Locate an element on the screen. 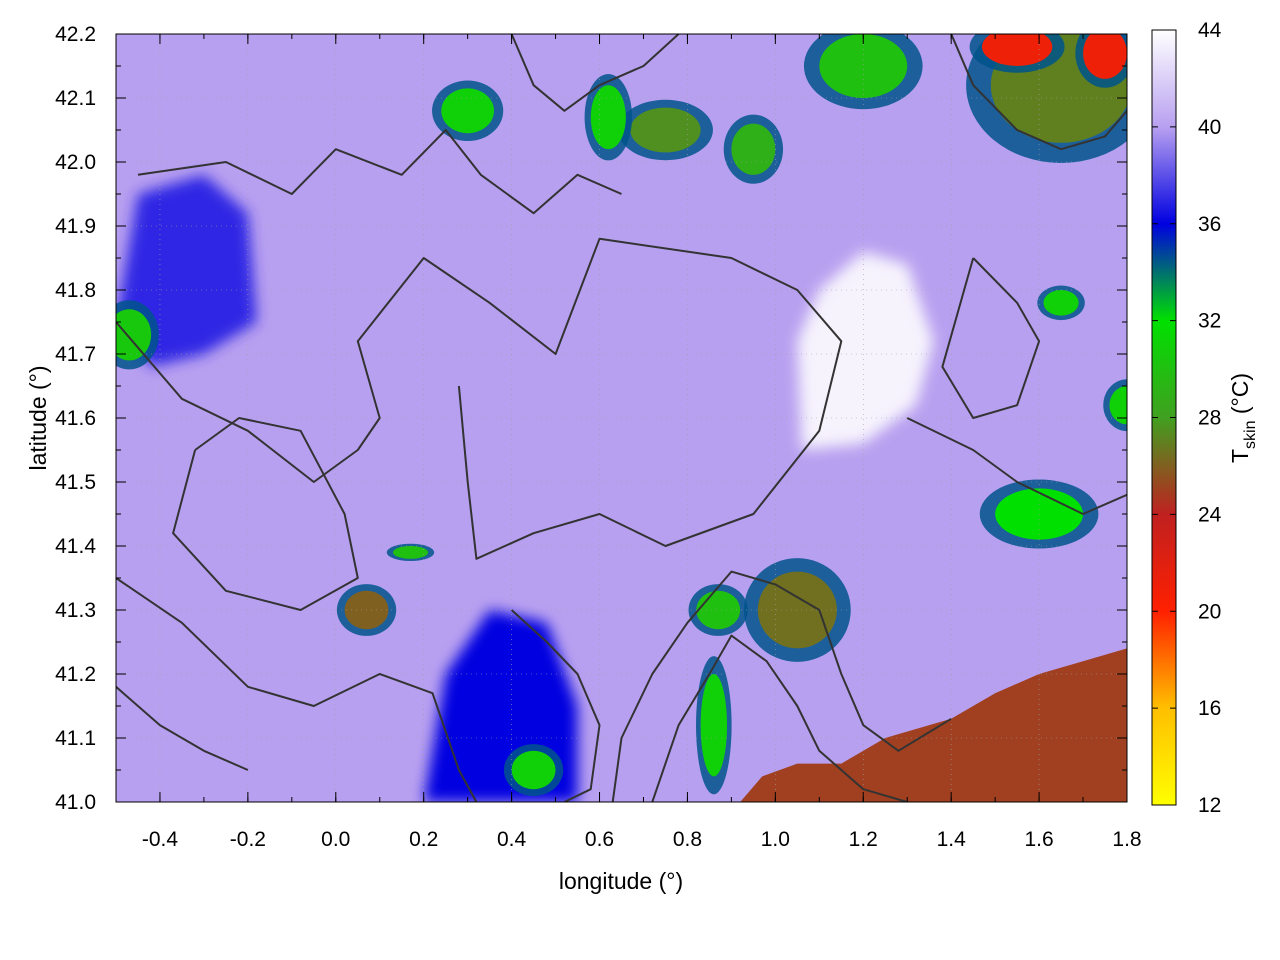 The image size is (1280, 960). colorbar-tick-label: 28 is located at coordinates (1209, 418).